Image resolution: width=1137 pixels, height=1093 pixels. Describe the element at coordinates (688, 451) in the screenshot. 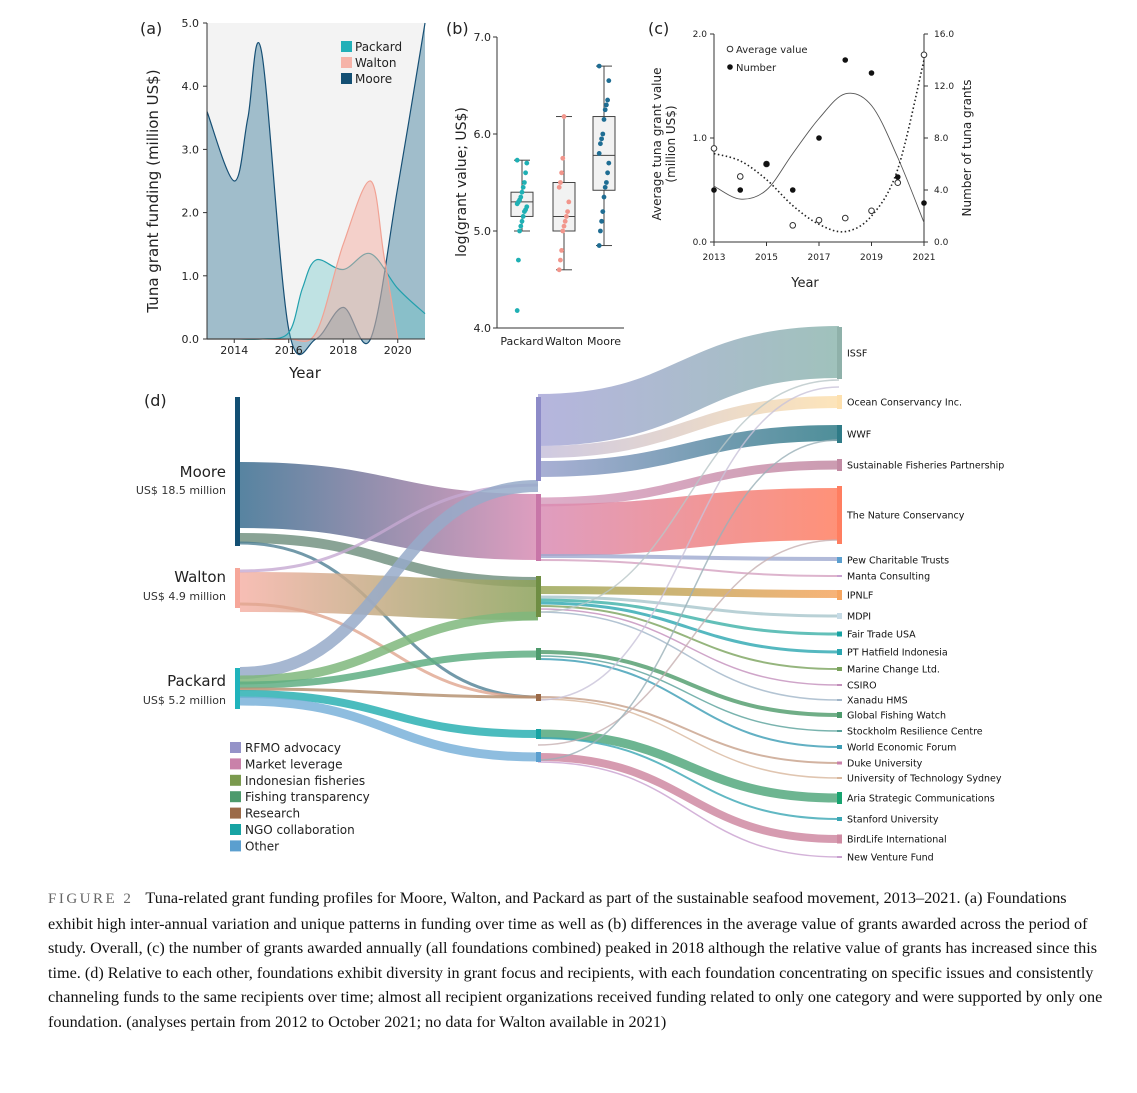

I see `flow-rfmo-wwf` at that location.